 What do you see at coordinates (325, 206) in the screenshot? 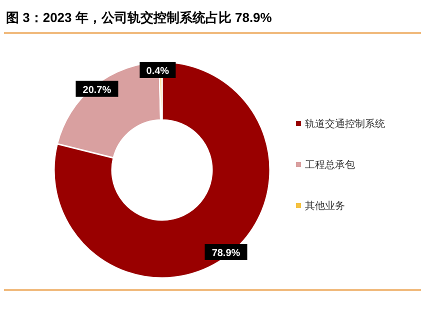
I see `legend-label: 其他业务` at bounding box center [325, 206].